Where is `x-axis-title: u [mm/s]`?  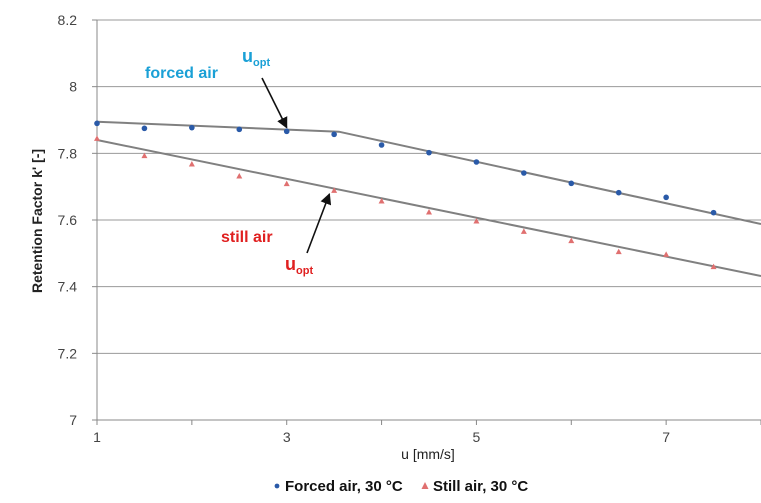 x-axis-title: u [mm/s] is located at coordinates (428, 454).